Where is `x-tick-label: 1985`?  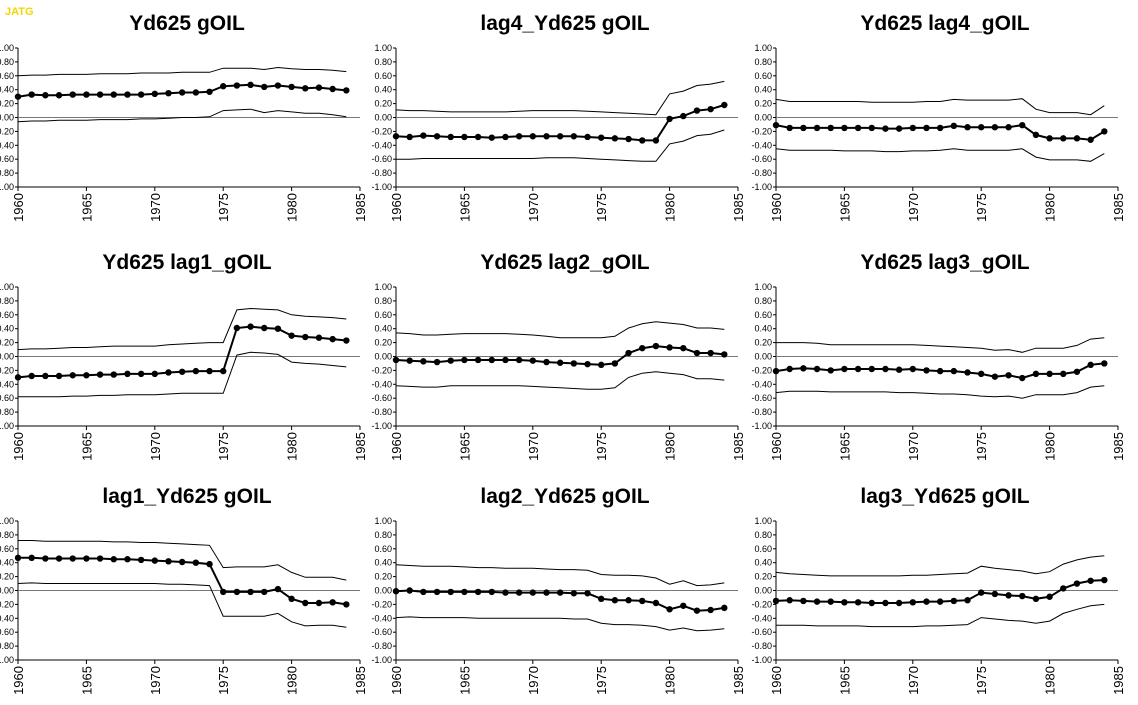 x-tick-label: 1985 is located at coordinates (1118, 680).